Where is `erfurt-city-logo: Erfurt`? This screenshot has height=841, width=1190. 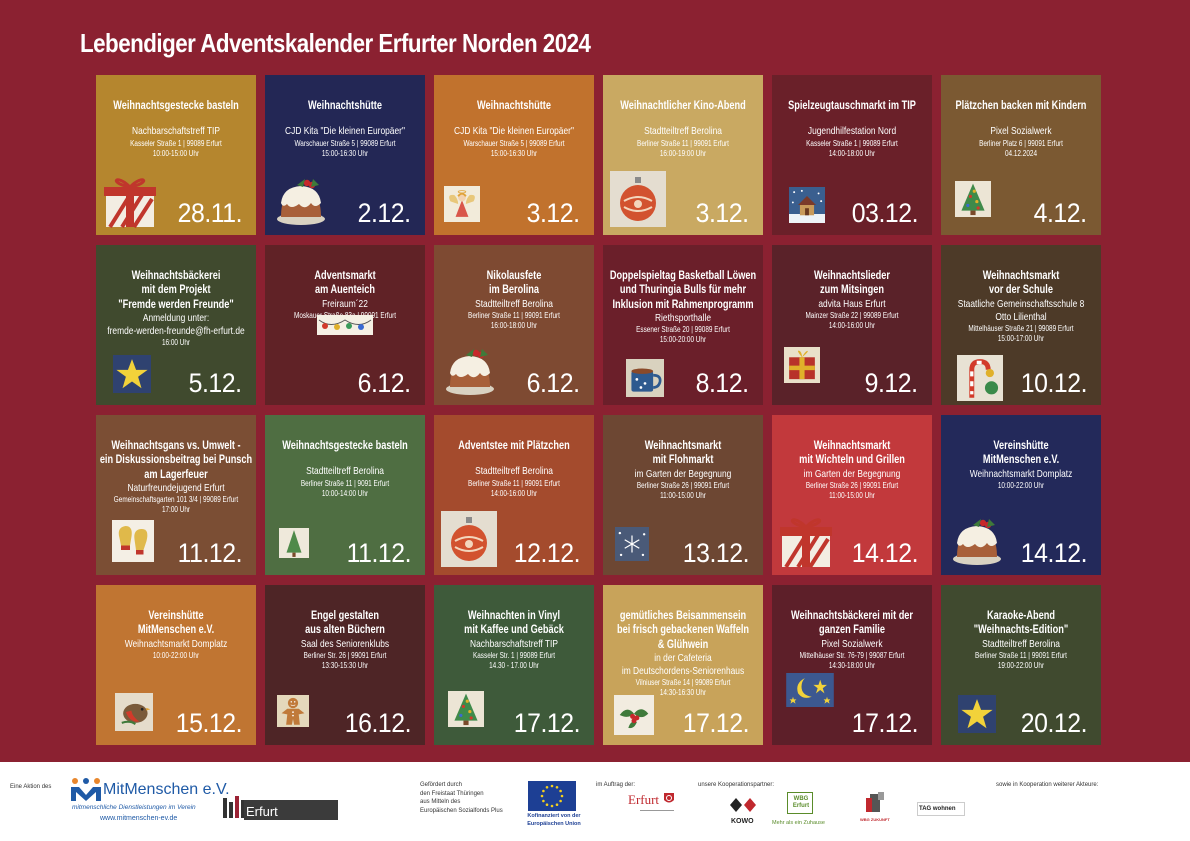
erfurt-city-logo: Erfurt is located at coordinates (644, 799).